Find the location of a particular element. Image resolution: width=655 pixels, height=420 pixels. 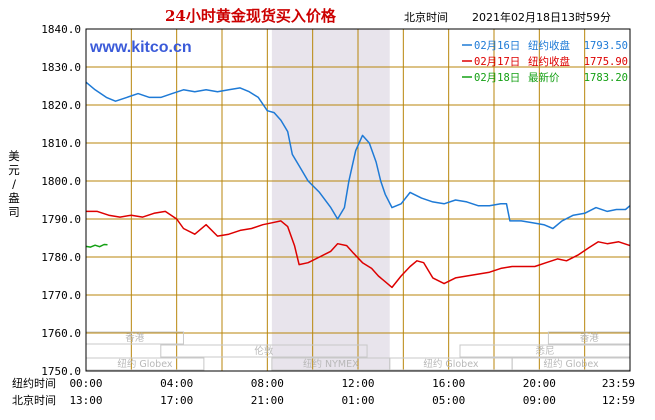

y-tick-label: 1750.0 is located at coordinates (61, 371).